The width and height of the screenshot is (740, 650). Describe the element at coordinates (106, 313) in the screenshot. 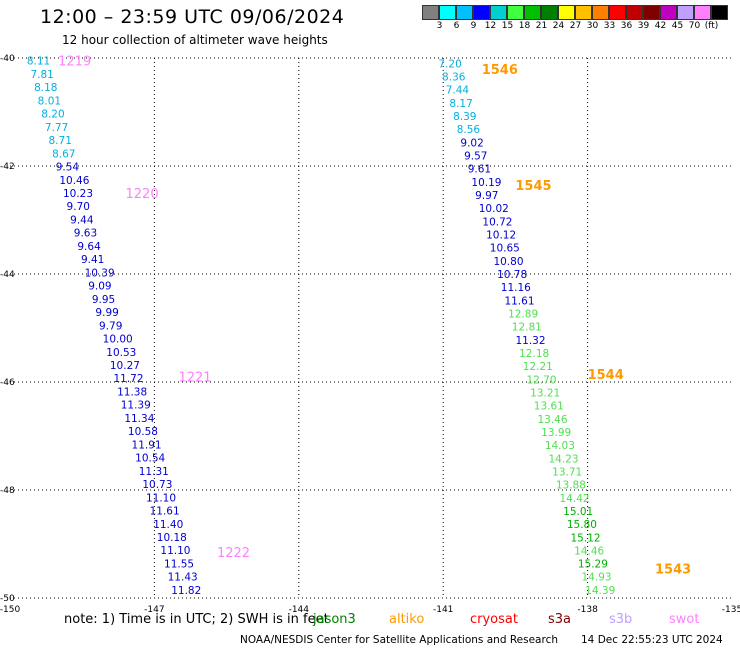

I see `wave-height-value: 9.99` at that location.